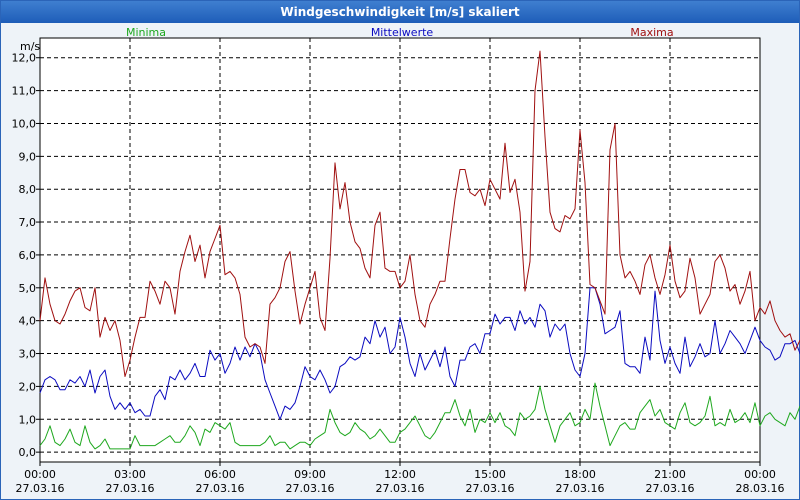 This screenshot has height=500, width=800. Describe the element at coordinates (28, 354) in the screenshot. I see `y-tick-label: 3,0` at that location.